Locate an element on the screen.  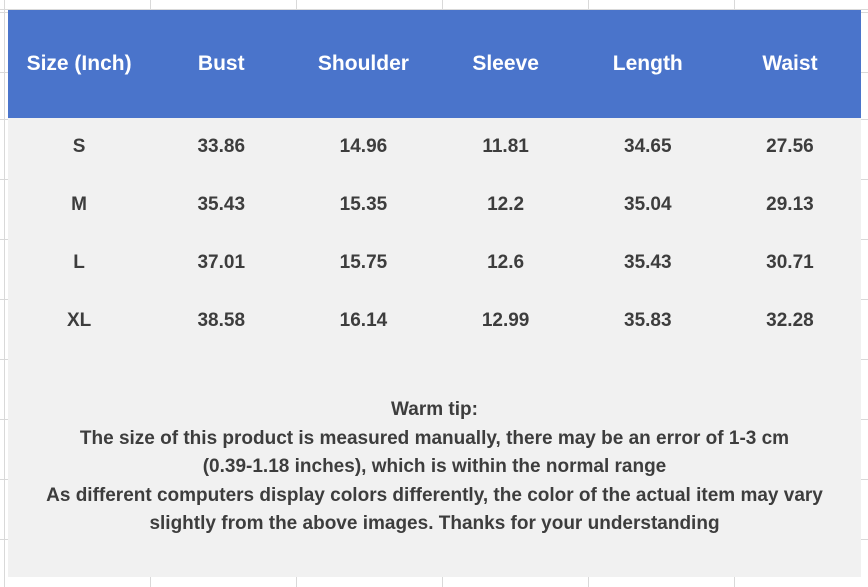
value-cell: 33.86 is located at coordinates (221, 146).